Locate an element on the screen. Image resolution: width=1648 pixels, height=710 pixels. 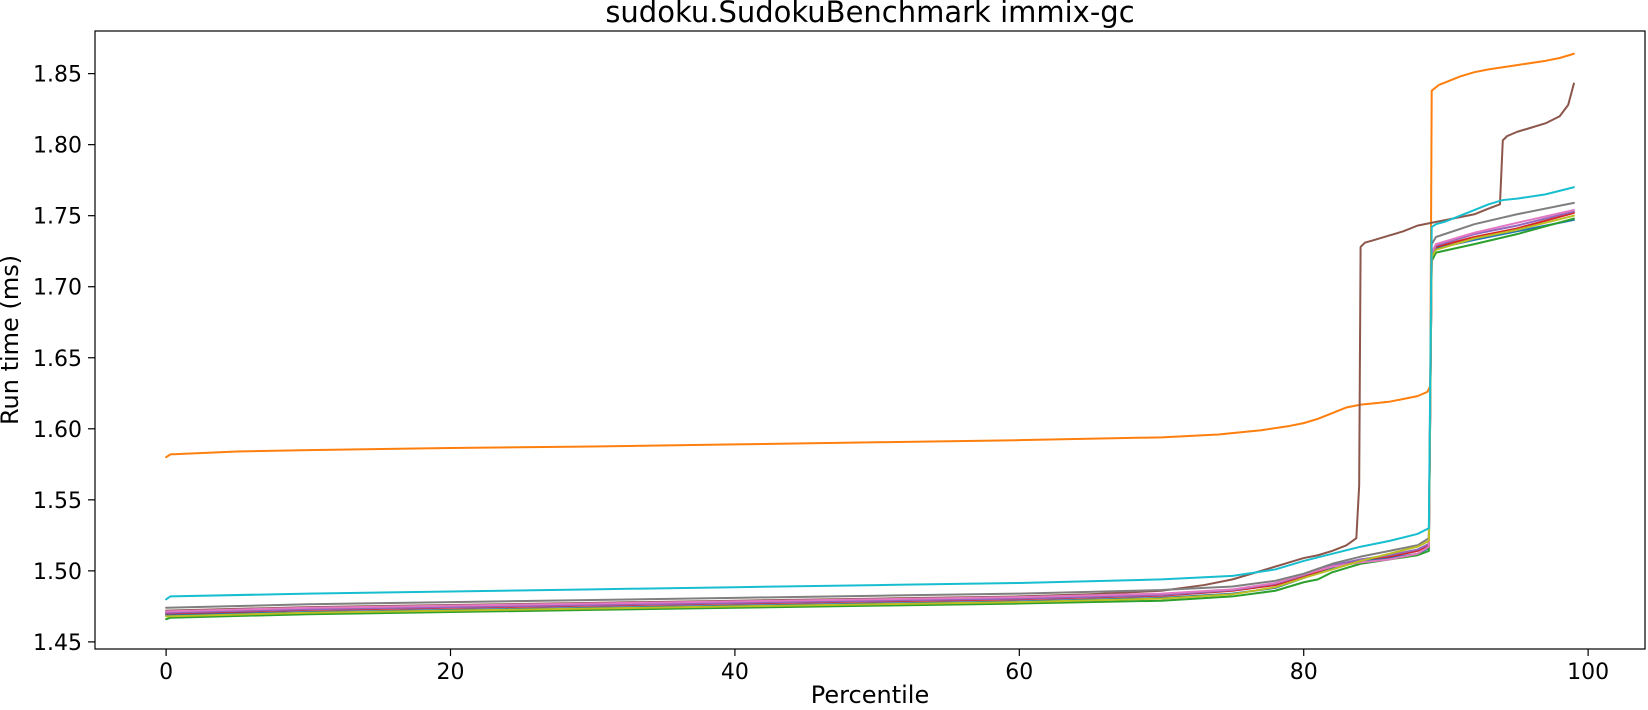
y-axis: 1.45 1.50 1.55 1.60 1.65 1.70 1.75 1.80 1.85 is located at coordinates (64, 359).